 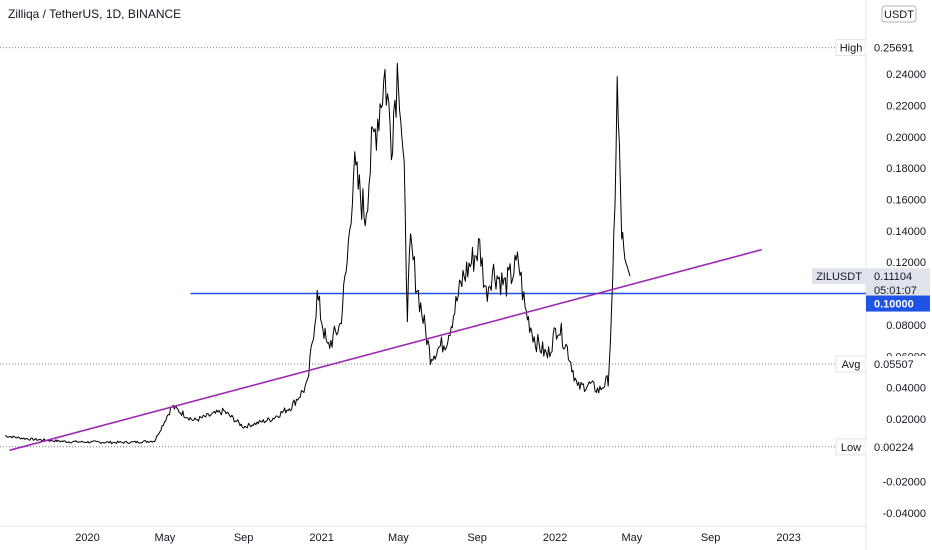 I want to click on countdown-label: 05:01:07, so click(x=895, y=291).